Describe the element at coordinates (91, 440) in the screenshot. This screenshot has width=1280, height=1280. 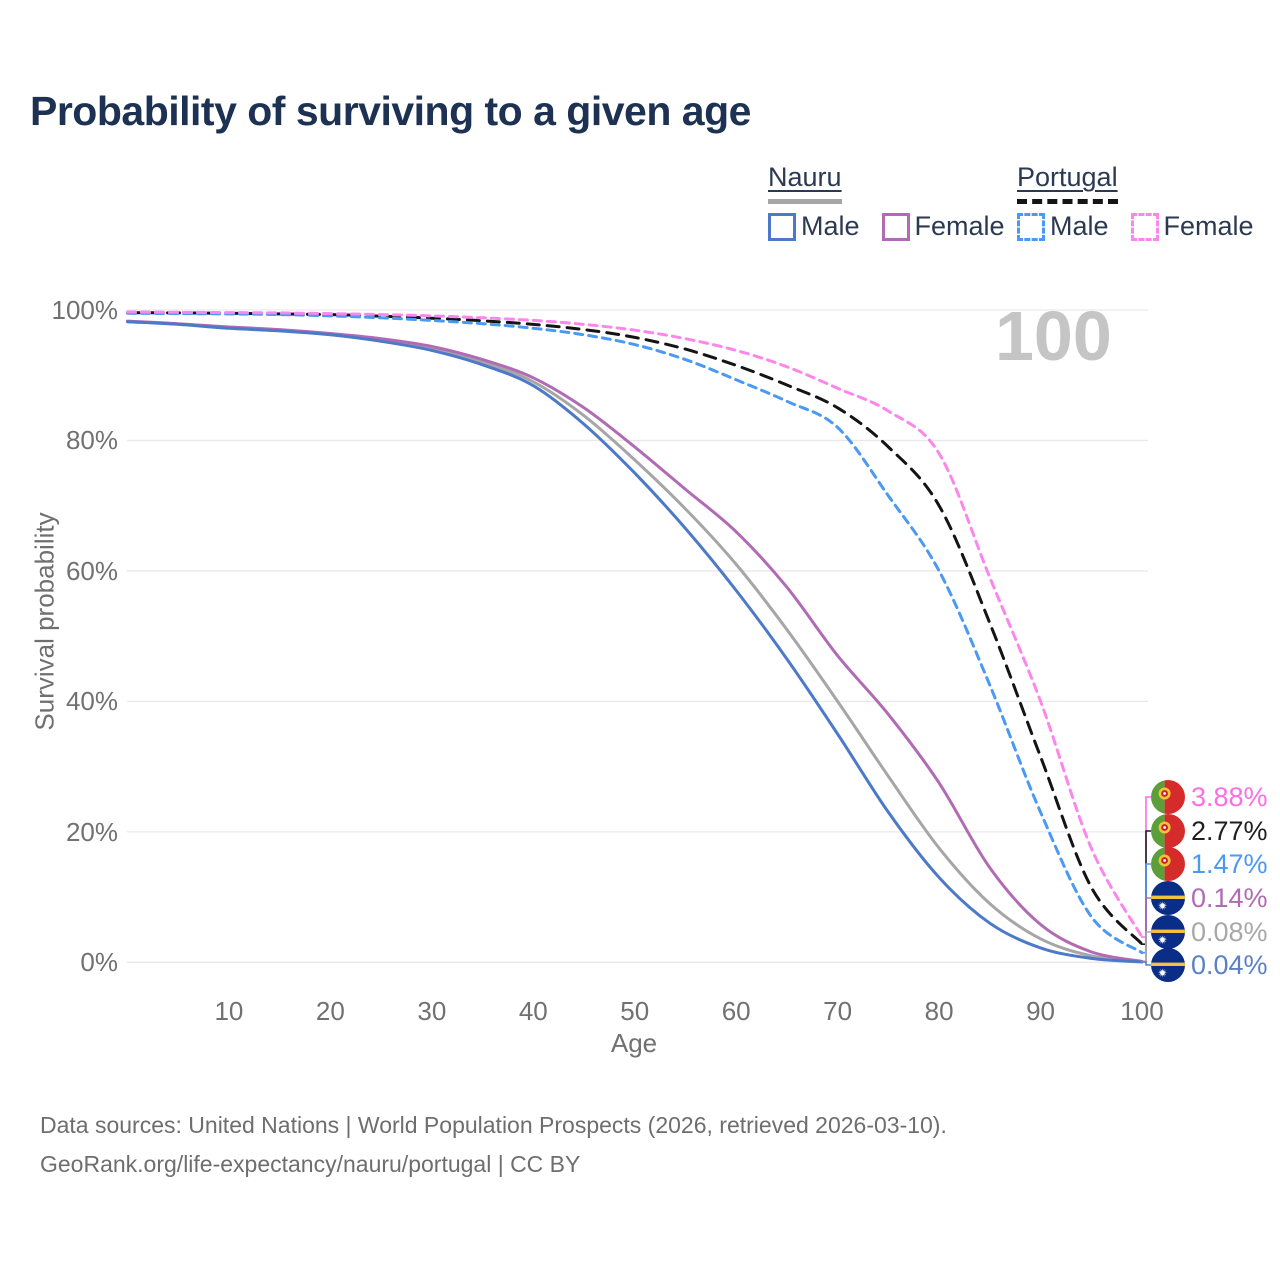
I see `y-tick-label: 80%` at that location.